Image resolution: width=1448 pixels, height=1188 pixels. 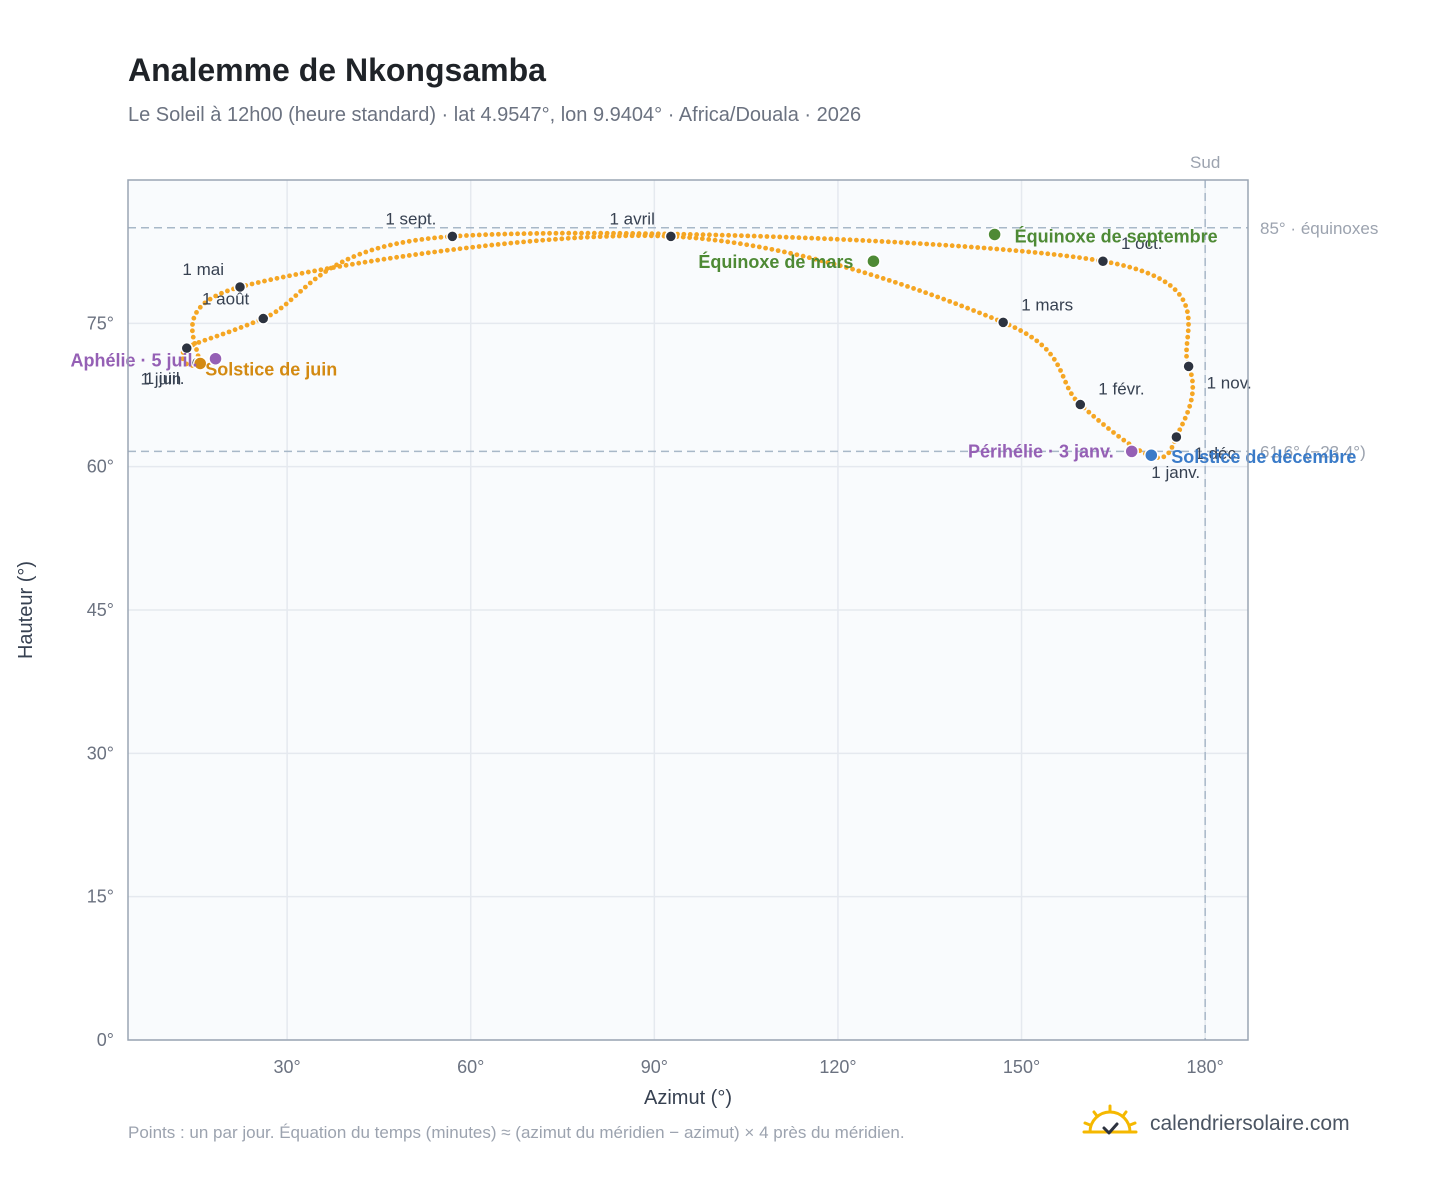 I want to click on x-tick-label: 60°, so click(x=470, y=1067).